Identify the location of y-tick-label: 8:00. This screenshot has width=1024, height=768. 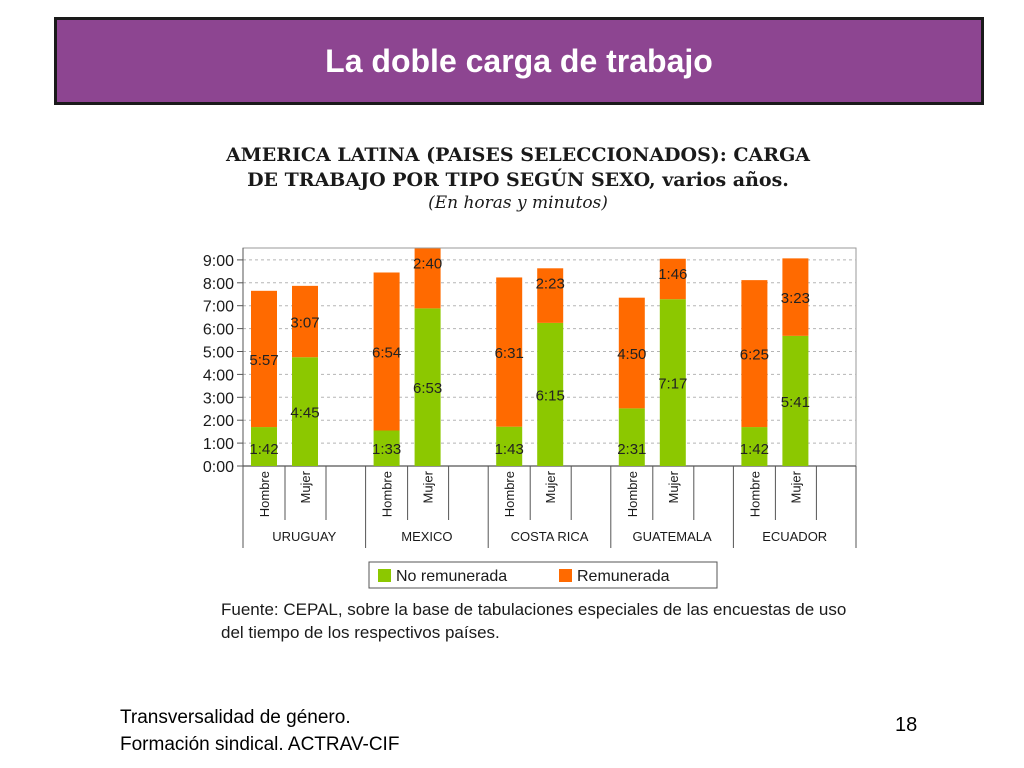
(218, 284).